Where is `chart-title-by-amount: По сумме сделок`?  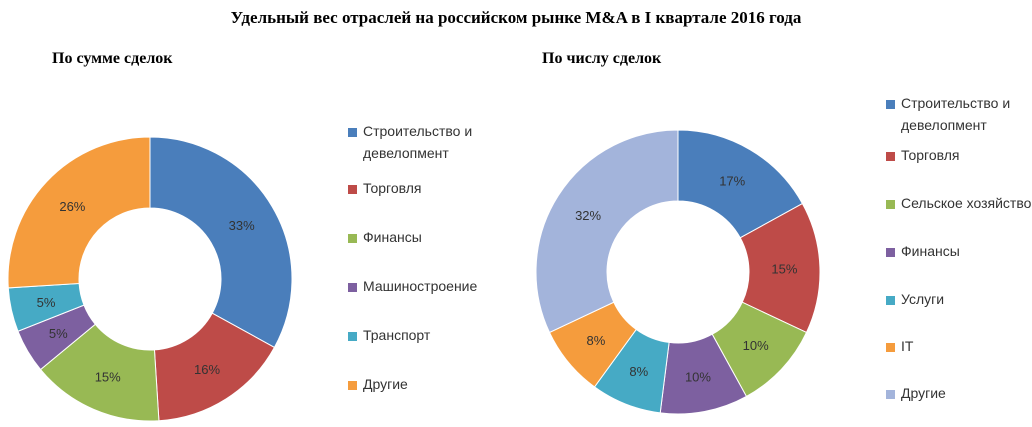 chart-title-by-amount: По сумме сделок is located at coordinates (112, 58).